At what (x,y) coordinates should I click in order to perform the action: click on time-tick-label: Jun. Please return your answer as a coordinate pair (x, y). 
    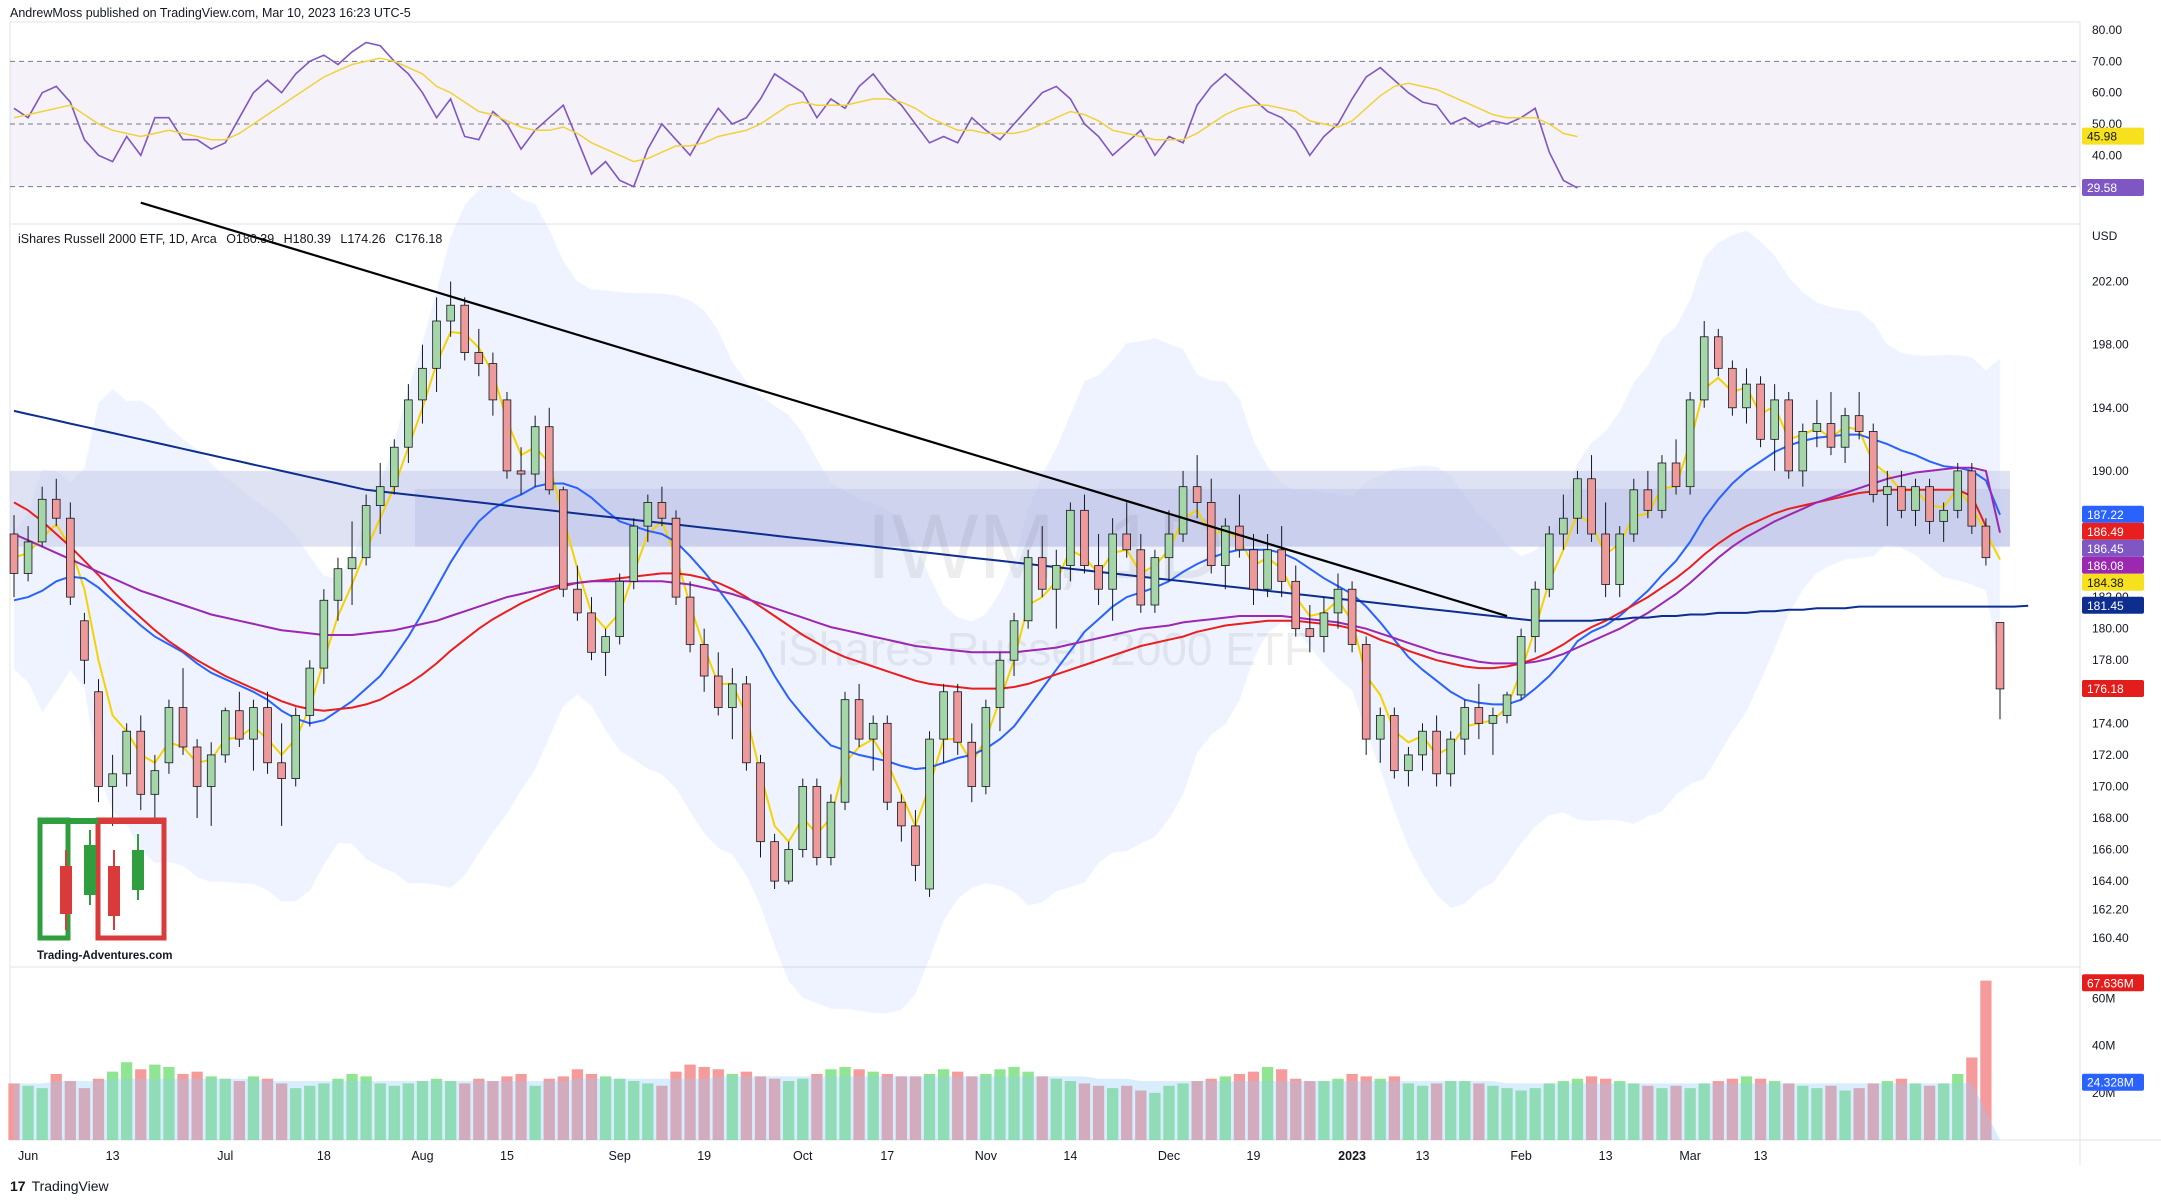
    Looking at the image, I should click on (28, 1156).